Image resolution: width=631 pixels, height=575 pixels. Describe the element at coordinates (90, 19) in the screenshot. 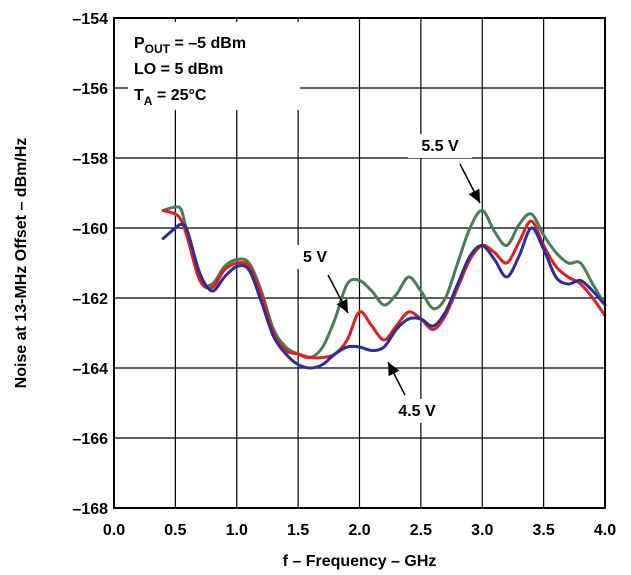

I see `y-tick-label: –154` at that location.